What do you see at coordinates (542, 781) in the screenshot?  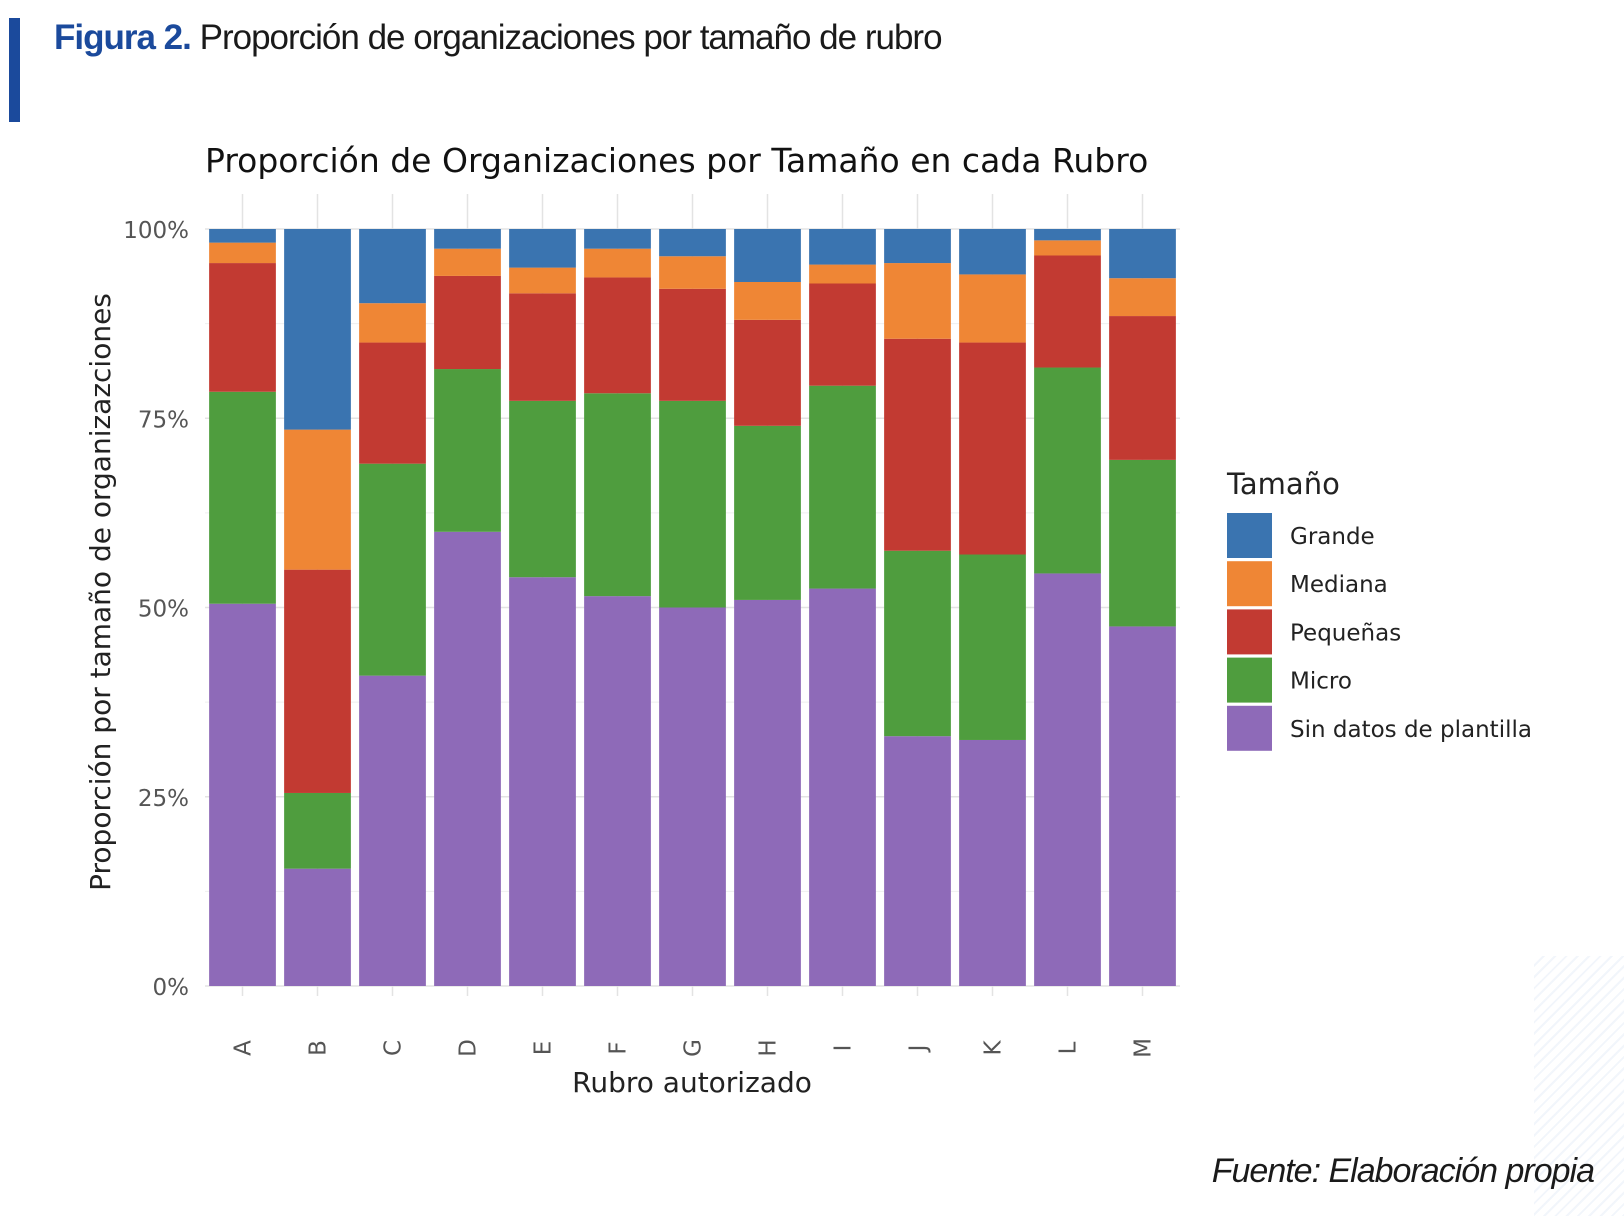 I see `bar-e-sin-datos-de-plantilla` at bounding box center [542, 781].